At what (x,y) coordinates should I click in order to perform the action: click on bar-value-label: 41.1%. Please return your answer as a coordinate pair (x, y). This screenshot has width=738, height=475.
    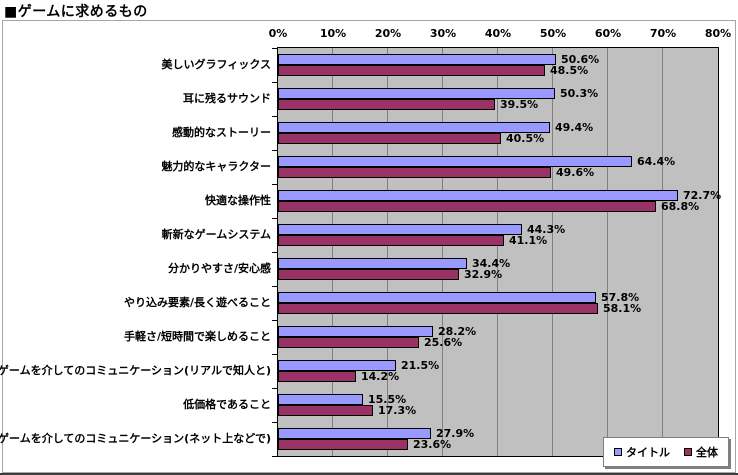
    Looking at the image, I should click on (528, 240).